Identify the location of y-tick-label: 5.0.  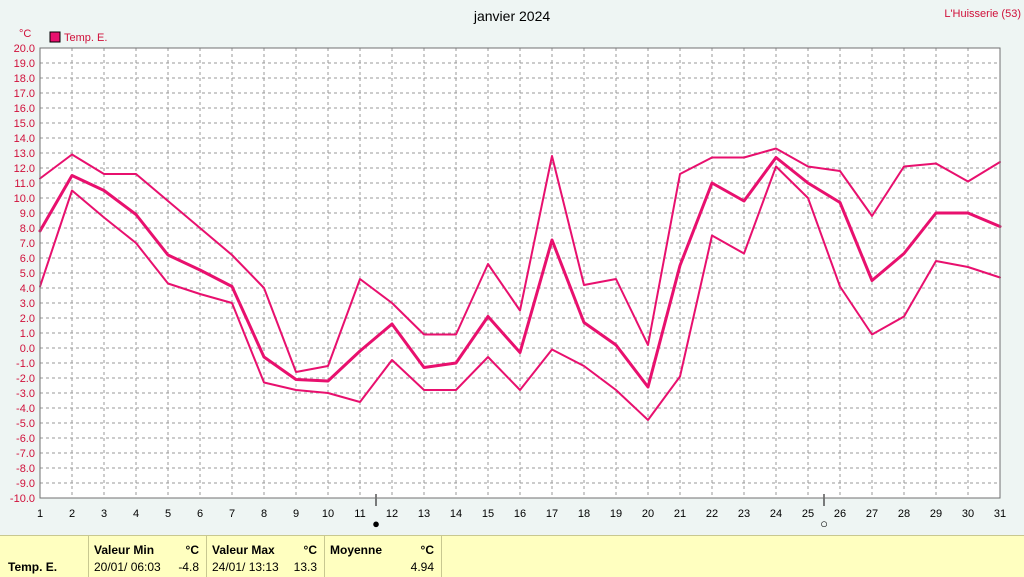
(27, 274).